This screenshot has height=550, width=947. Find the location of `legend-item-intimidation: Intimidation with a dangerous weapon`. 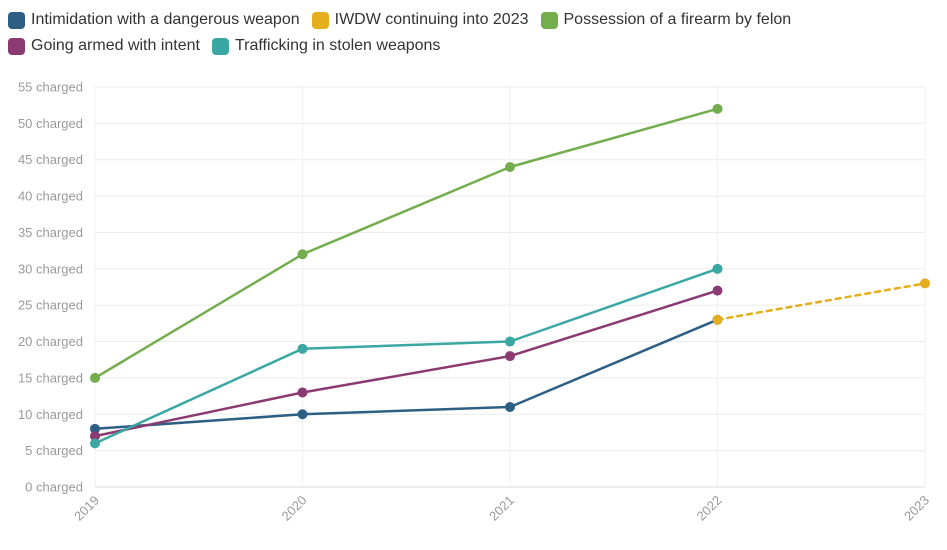

legend-item-intimidation: Intimidation with a dangerous weapon is located at coordinates (154, 20).